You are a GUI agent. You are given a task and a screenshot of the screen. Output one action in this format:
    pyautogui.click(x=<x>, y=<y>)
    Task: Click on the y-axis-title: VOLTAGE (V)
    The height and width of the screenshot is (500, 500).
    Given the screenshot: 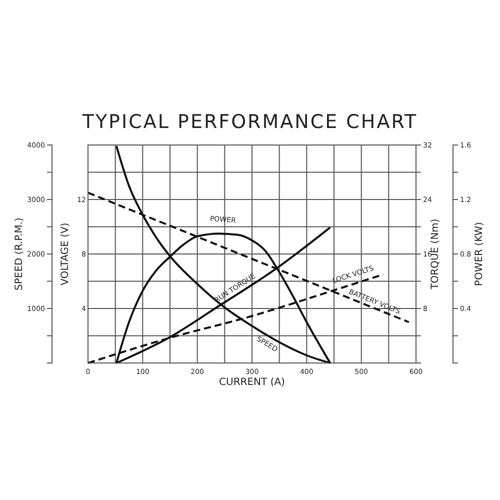 What is the action you would take?
    pyautogui.click(x=65, y=254)
    